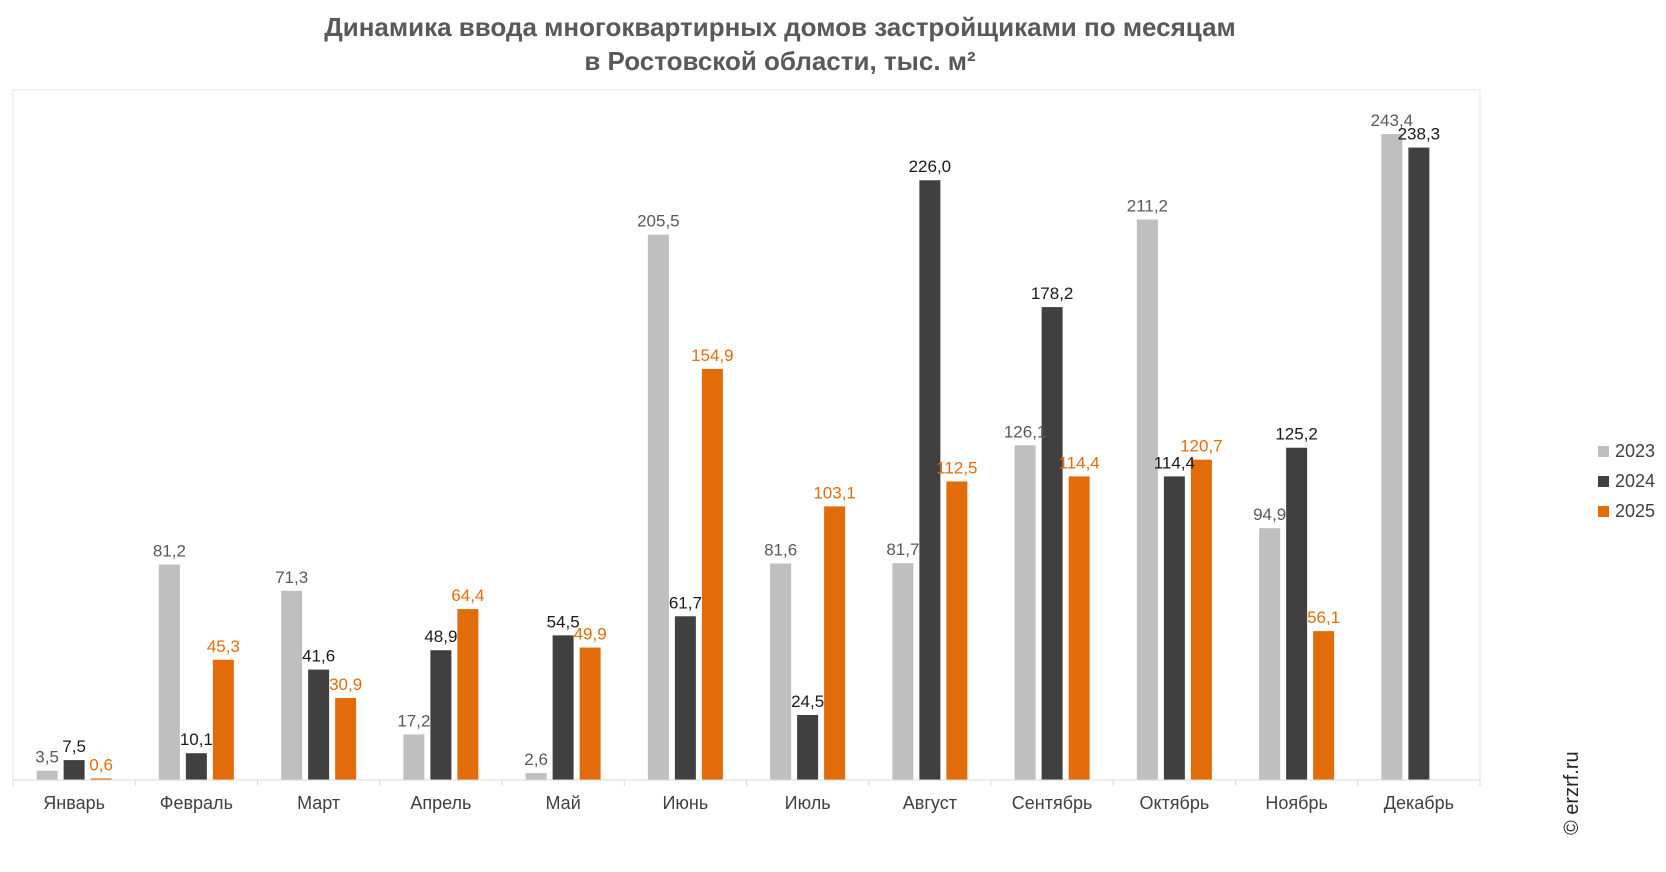 This screenshot has height=872, width=1666. I want to click on watermark: © erzrf.ru, so click(1572, 793).